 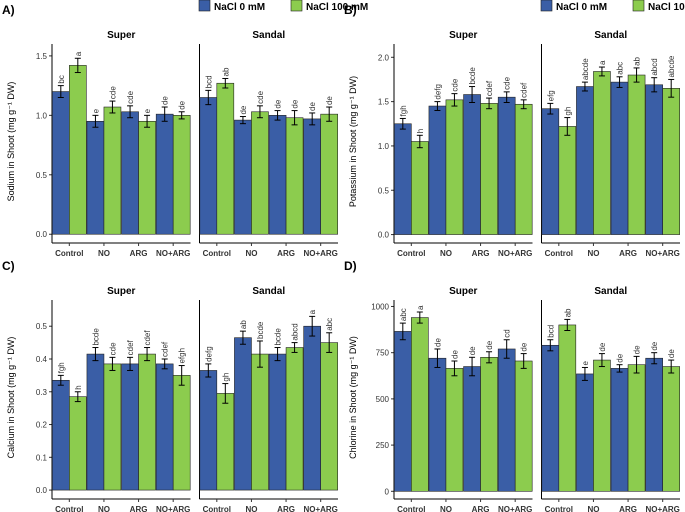 What do you see at coordinates (581, 7) in the screenshot?
I see `legend-label: NaCl 0 mM` at bounding box center [581, 7].